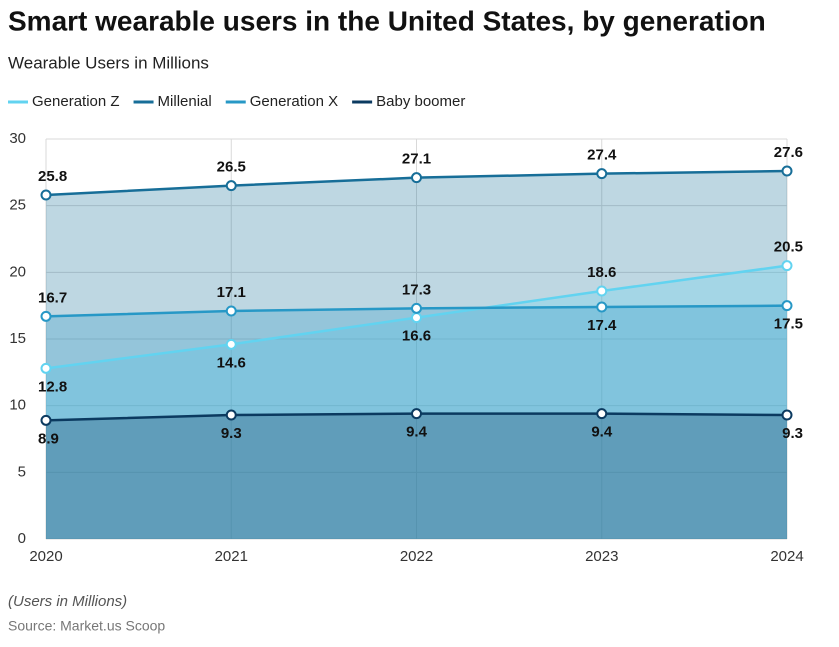 This screenshot has width=839, height=647. What do you see at coordinates (420, 101) in the screenshot?
I see `legend-label: Baby boomer` at bounding box center [420, 101].